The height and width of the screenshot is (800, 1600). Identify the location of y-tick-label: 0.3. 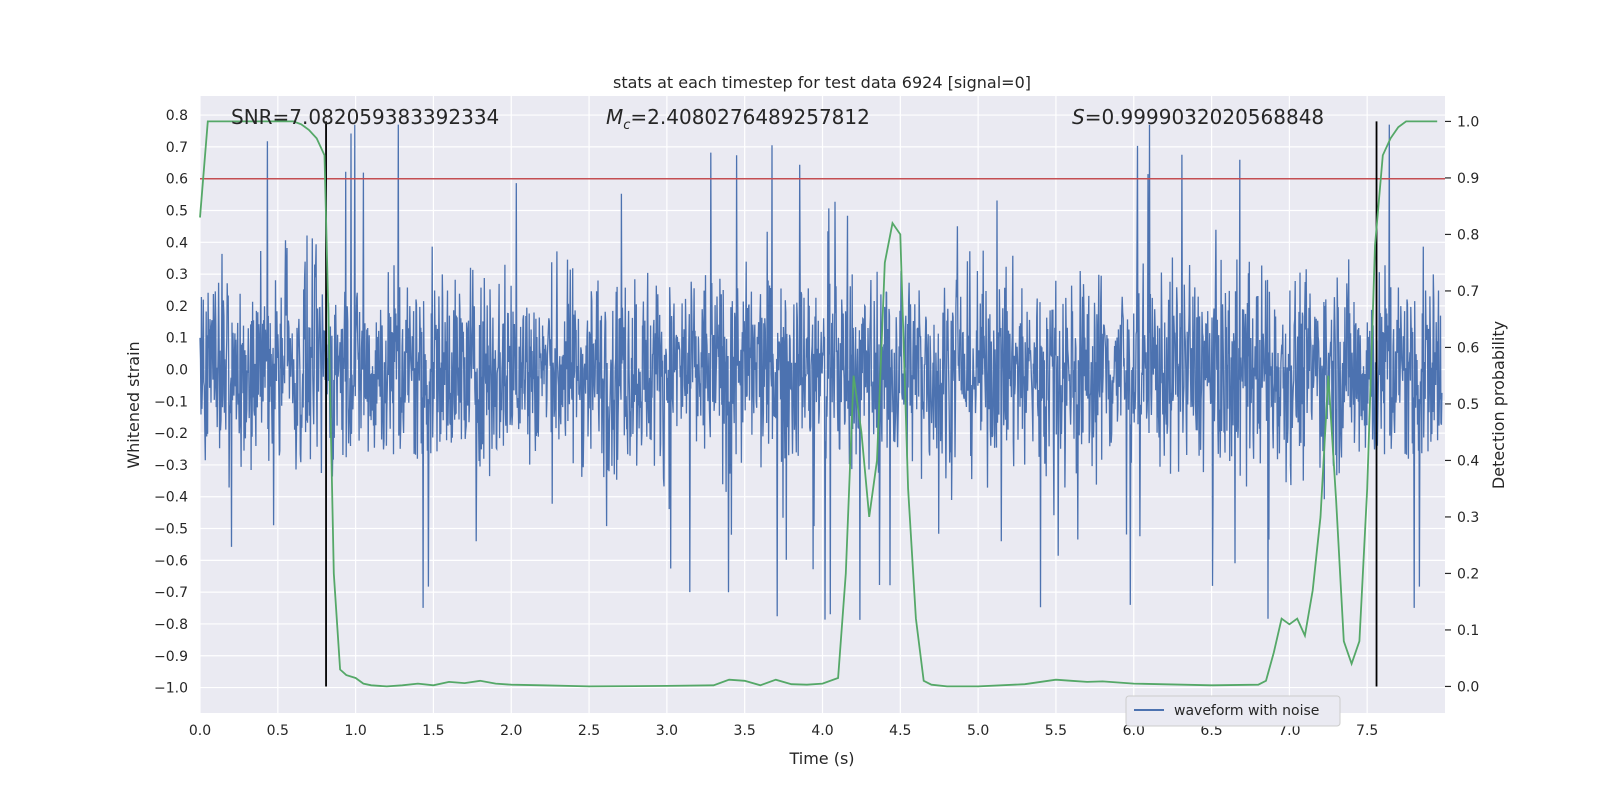
(177, 275).